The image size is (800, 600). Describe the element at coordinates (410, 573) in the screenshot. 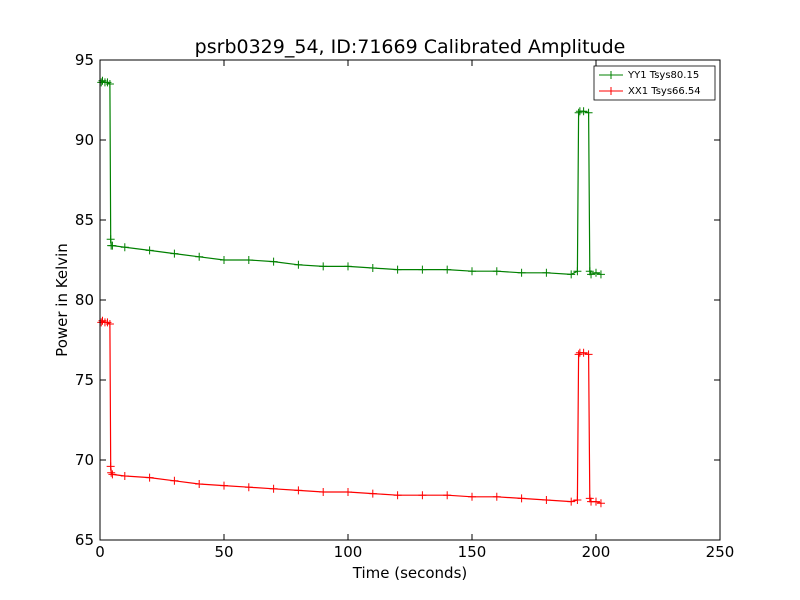

I see `x-axis-label: Time (seconds)` at that location.